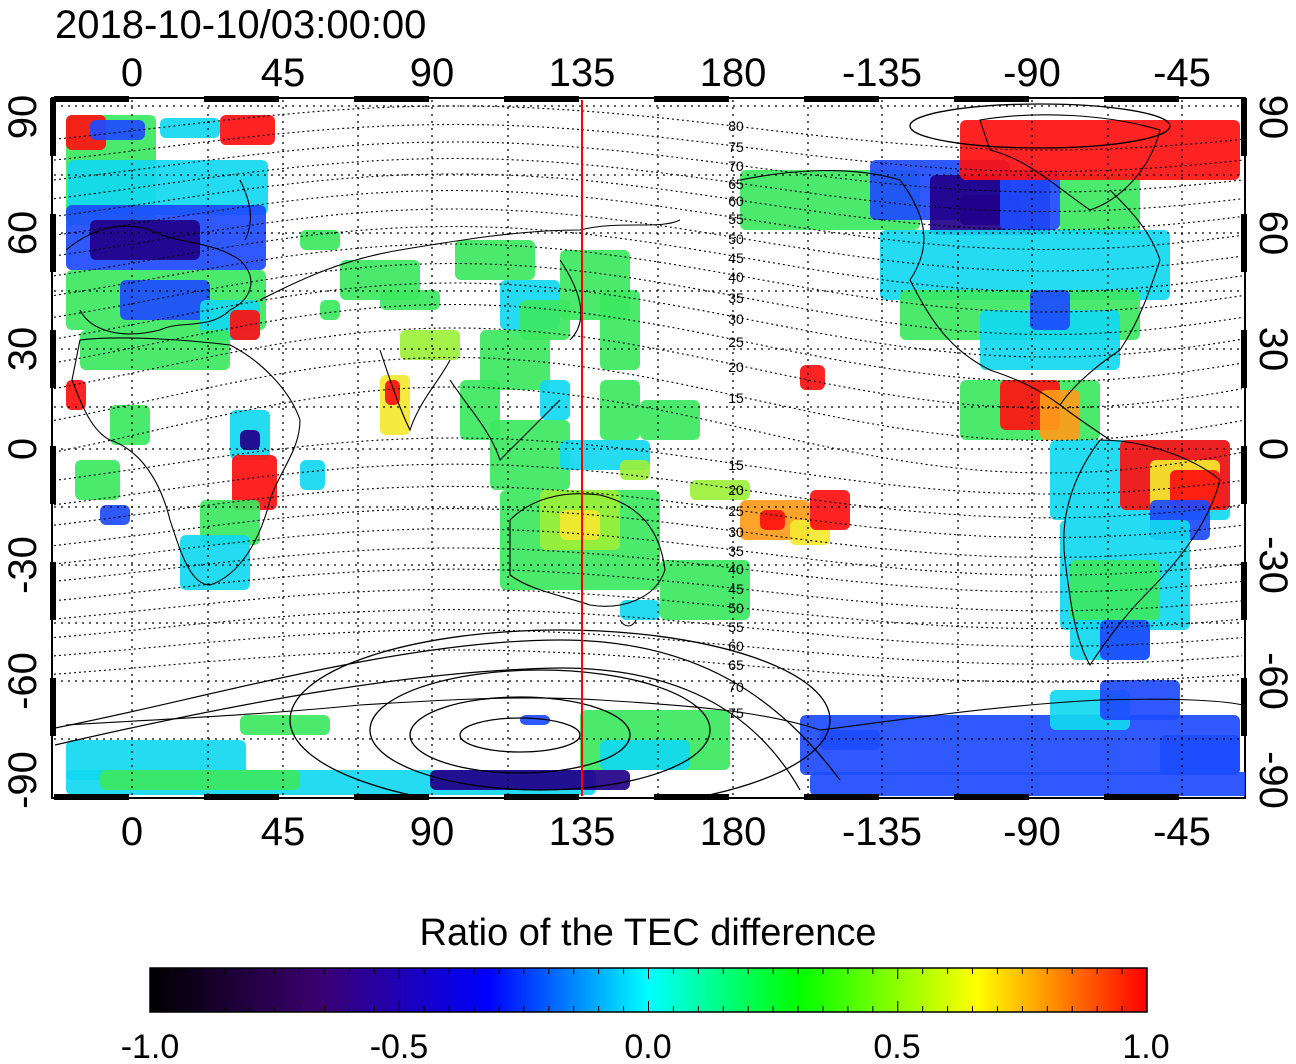 The image size is (1296, 1064). I want to click on lat-tick-label: 30, so click(23, 349).